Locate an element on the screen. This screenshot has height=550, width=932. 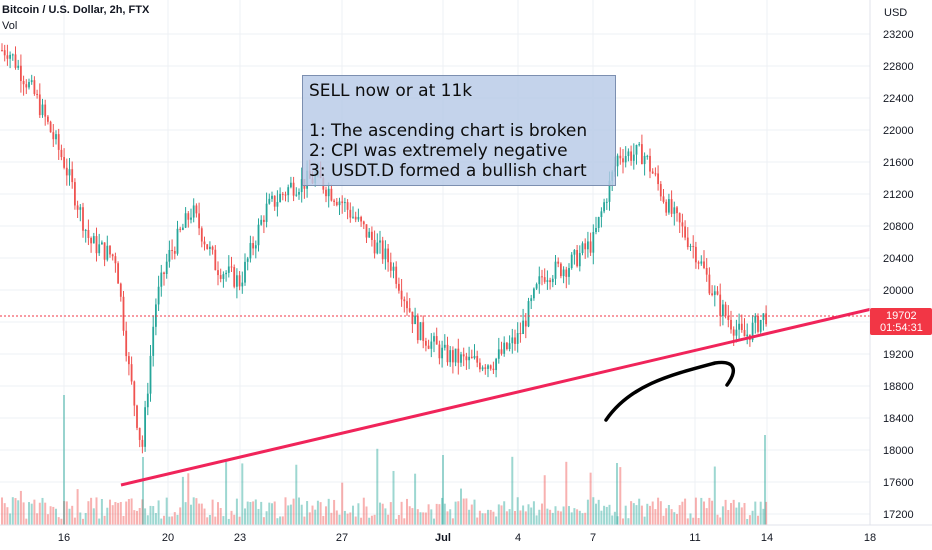
volume-indicator-label: Vol is located at coordinates (10, 26).